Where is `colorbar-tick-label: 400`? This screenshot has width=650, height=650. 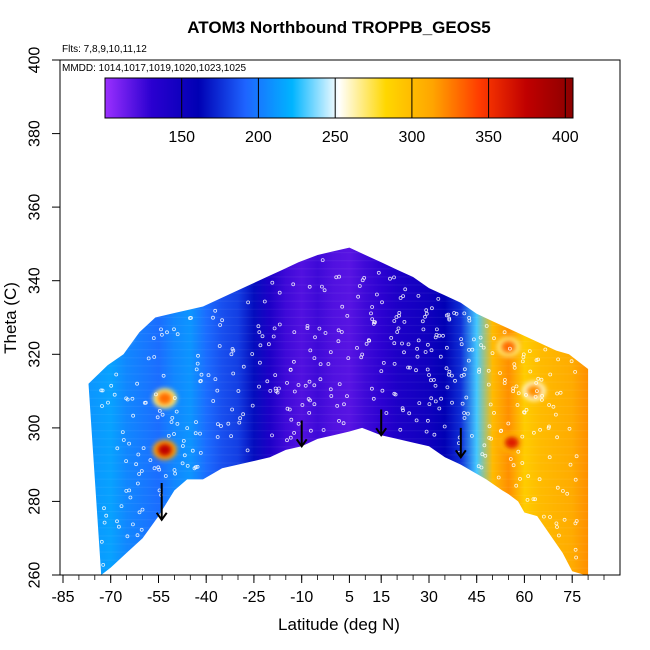 colorbar-tick-label: 400 is located at coordinates (565, 137).